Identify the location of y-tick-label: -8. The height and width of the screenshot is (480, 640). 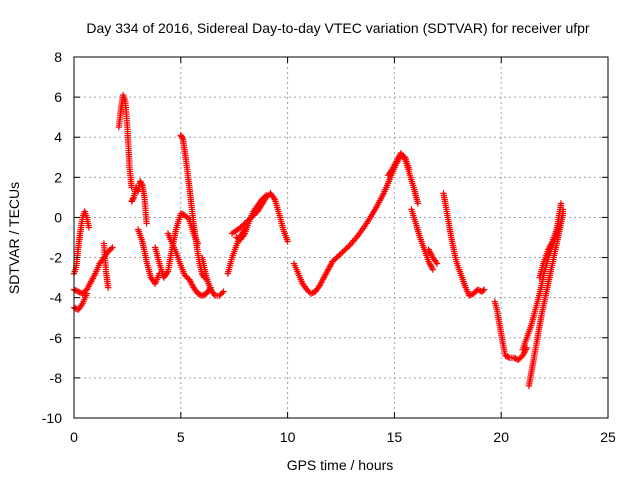
(56, 378).